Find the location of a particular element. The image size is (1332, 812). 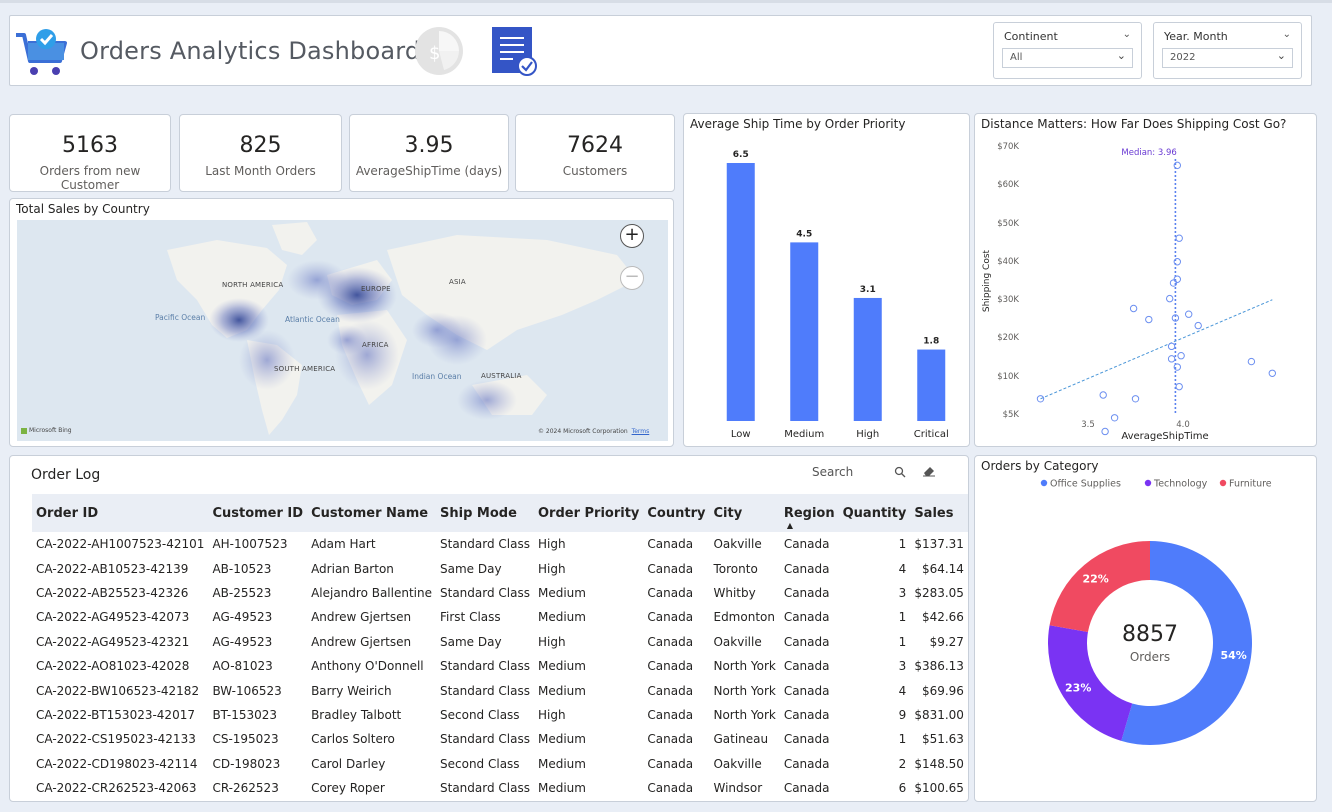

continent-slicer: Continent ⌄ All ⌄ is located at coordinates (1067, 50).